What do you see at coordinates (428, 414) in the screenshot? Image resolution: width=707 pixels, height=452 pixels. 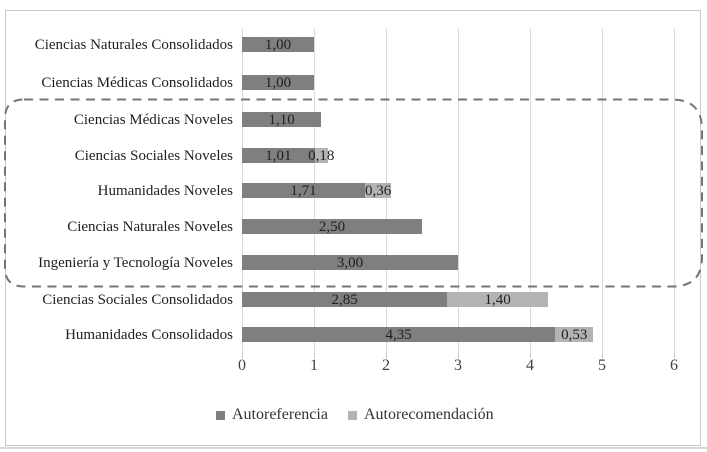 I see `legend-label-autorecomendacion: Autorecomendación` at bounding box center [428, 414].